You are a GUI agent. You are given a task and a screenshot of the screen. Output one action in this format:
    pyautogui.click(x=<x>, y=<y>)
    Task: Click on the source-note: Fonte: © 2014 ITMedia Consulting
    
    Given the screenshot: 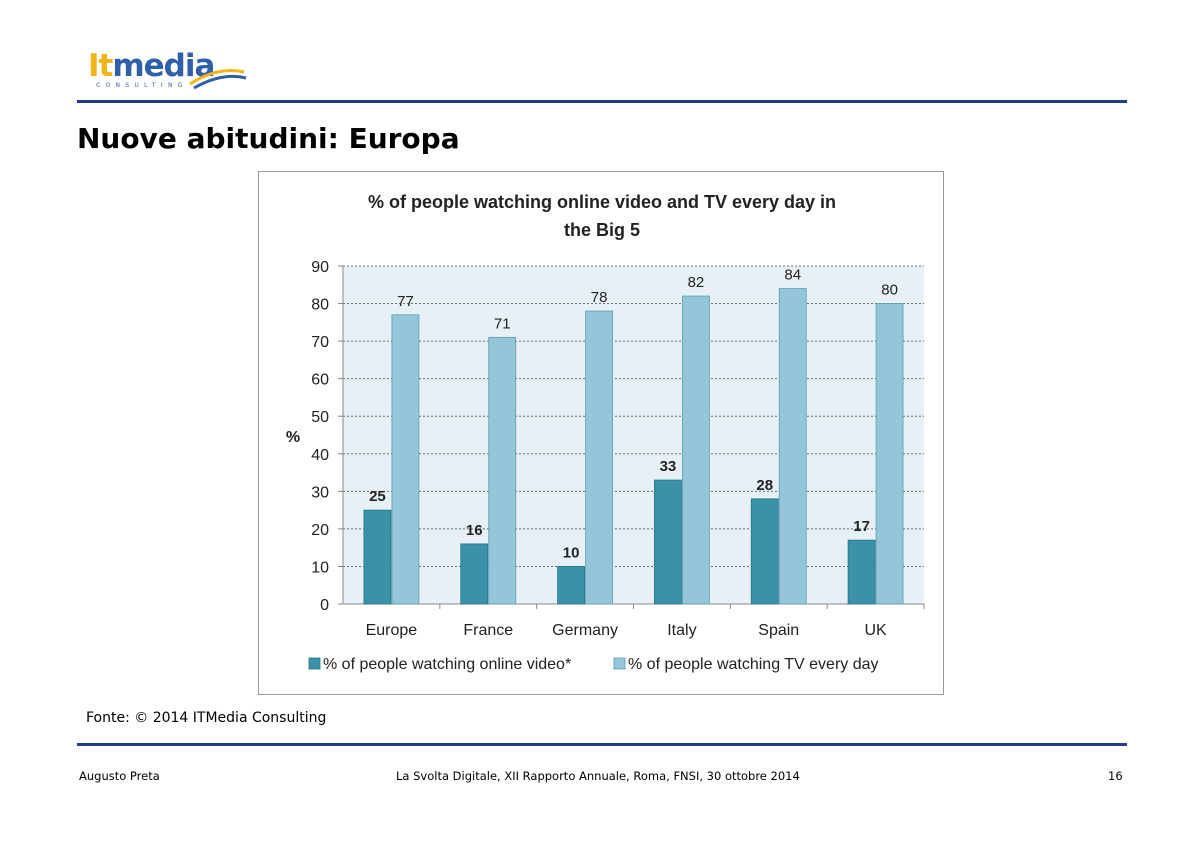 What is the action you would take?
    pyautogui.click(x=206, y=718)
    